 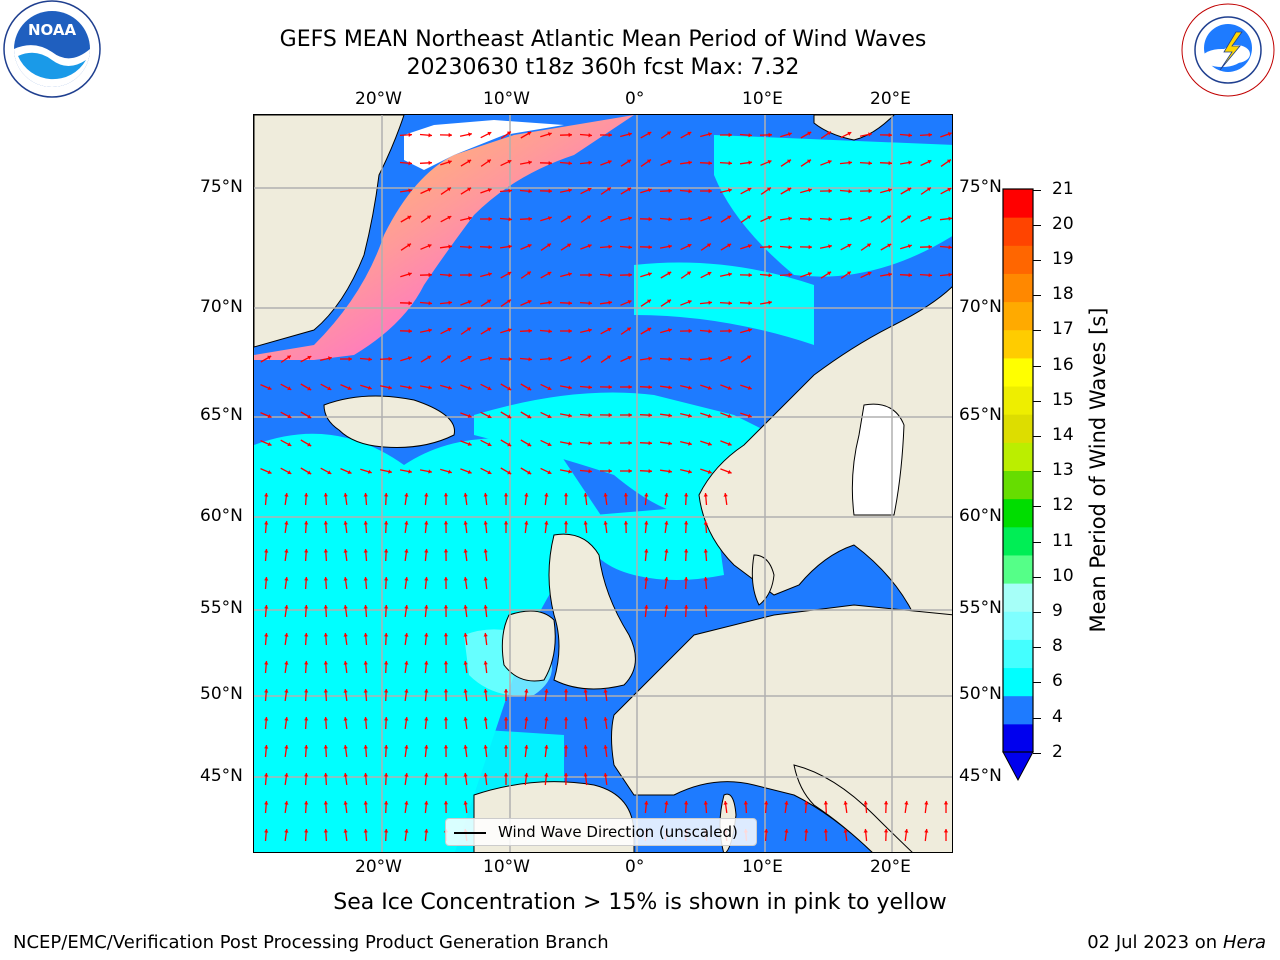 I want to click on noaa-logo-icon: NOAA, so click(x=52, y=49).